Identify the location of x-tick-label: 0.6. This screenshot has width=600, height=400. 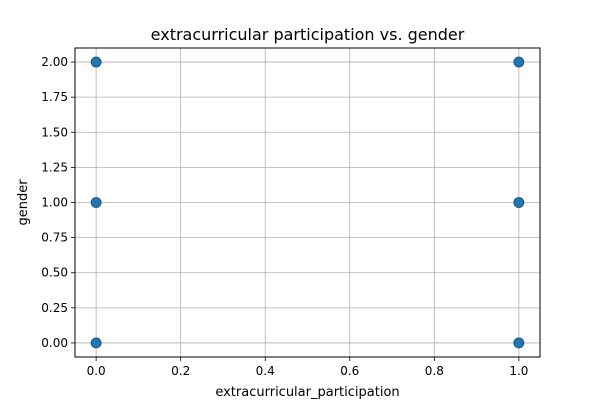
(349, 371).